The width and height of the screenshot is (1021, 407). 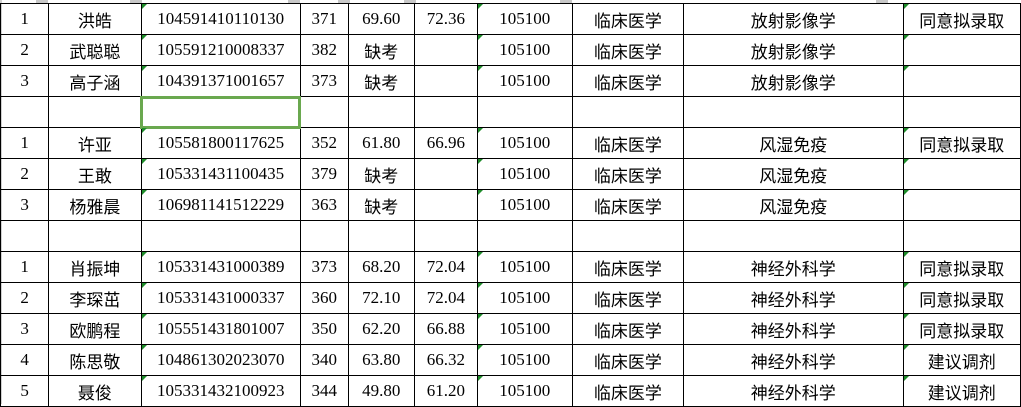 What do you see at coordinates (25, 360) in the screenshot?
I see `cell-no: 4` at bounding box center [25, 360].